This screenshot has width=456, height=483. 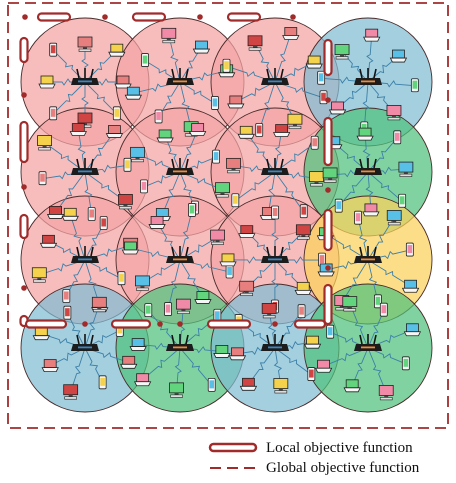 What do you see at coordinates (233, 468) in the screenshot?
I see `global-objective-legend-swatch` at bounding box center [233, 468].